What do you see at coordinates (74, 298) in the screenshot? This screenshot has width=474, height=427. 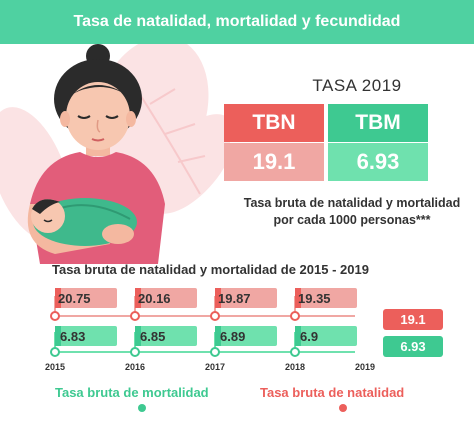 I see `natalidad-label: 20.75` at bounding box center [74, 298].